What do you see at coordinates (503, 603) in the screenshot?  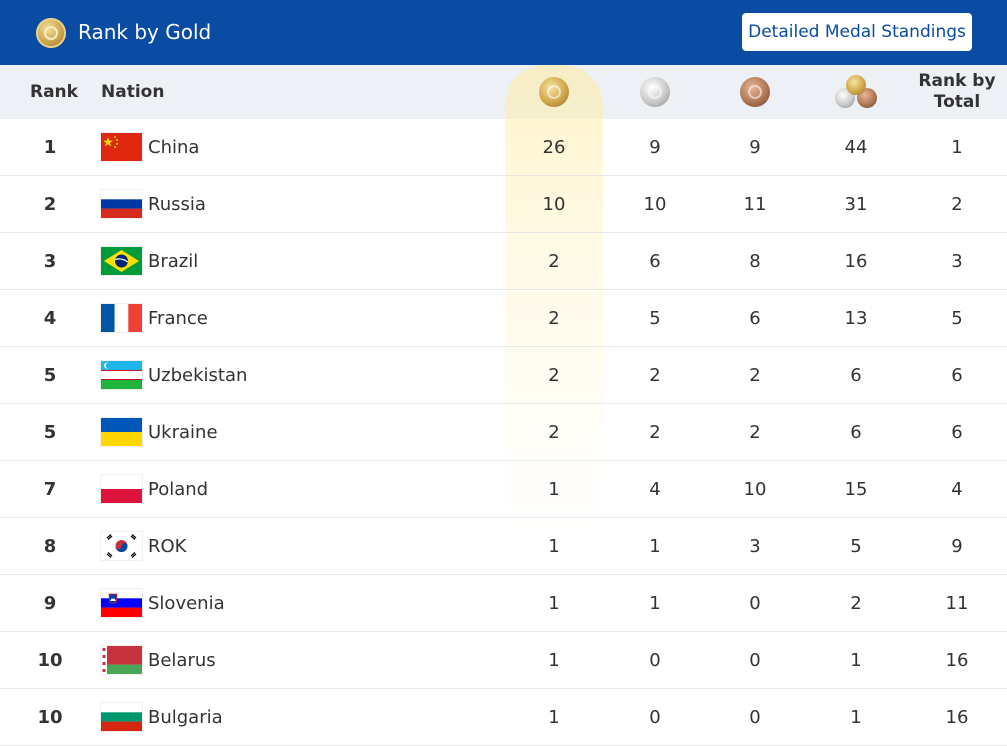 I see `table-row: 9 Slovenia 1 1 0 2 11` at bounding box center [503, 603].